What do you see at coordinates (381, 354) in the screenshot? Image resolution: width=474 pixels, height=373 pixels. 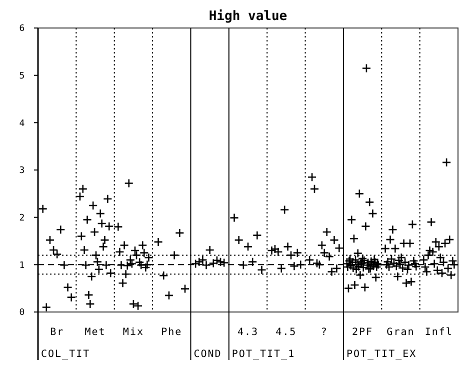 I see `text: POT_TIT_EX` at bounding box center [381, 354].